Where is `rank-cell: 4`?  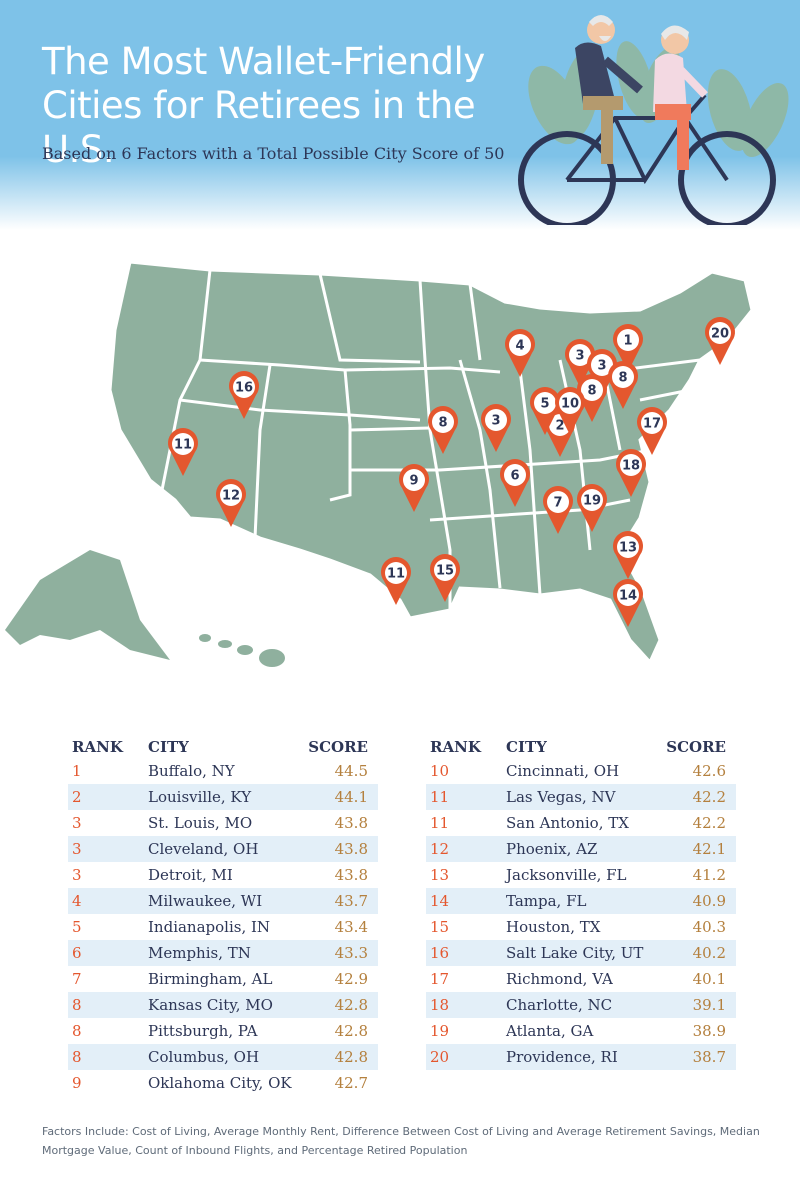
rank-cell: 4 is located at coordinates (77, 901).